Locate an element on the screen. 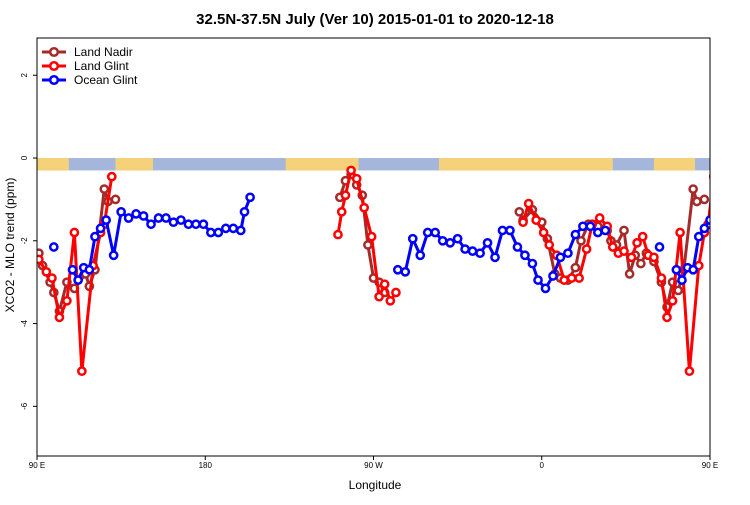 The image size is (750, 505). x-tick-label: 0 is located at coordinates (542, 465).